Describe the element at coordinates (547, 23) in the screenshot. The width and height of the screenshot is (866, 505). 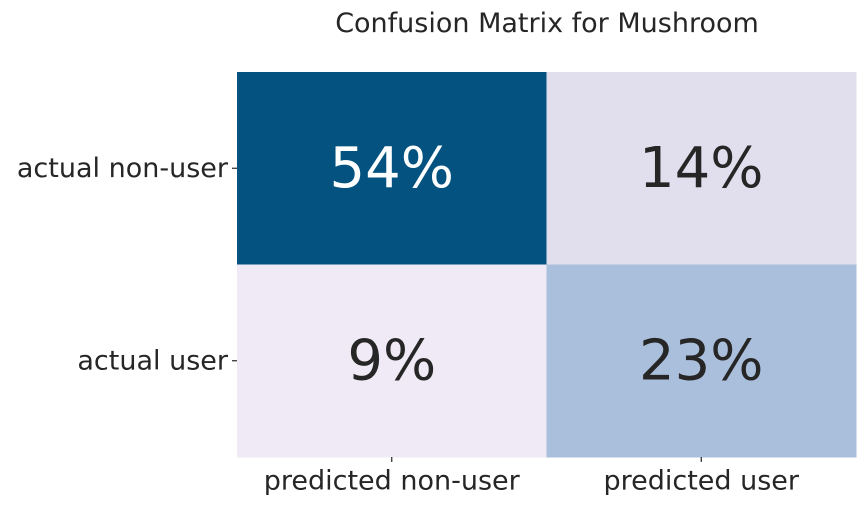
I see `chart-title: Confusion Matrix for Mushroom` at that location.